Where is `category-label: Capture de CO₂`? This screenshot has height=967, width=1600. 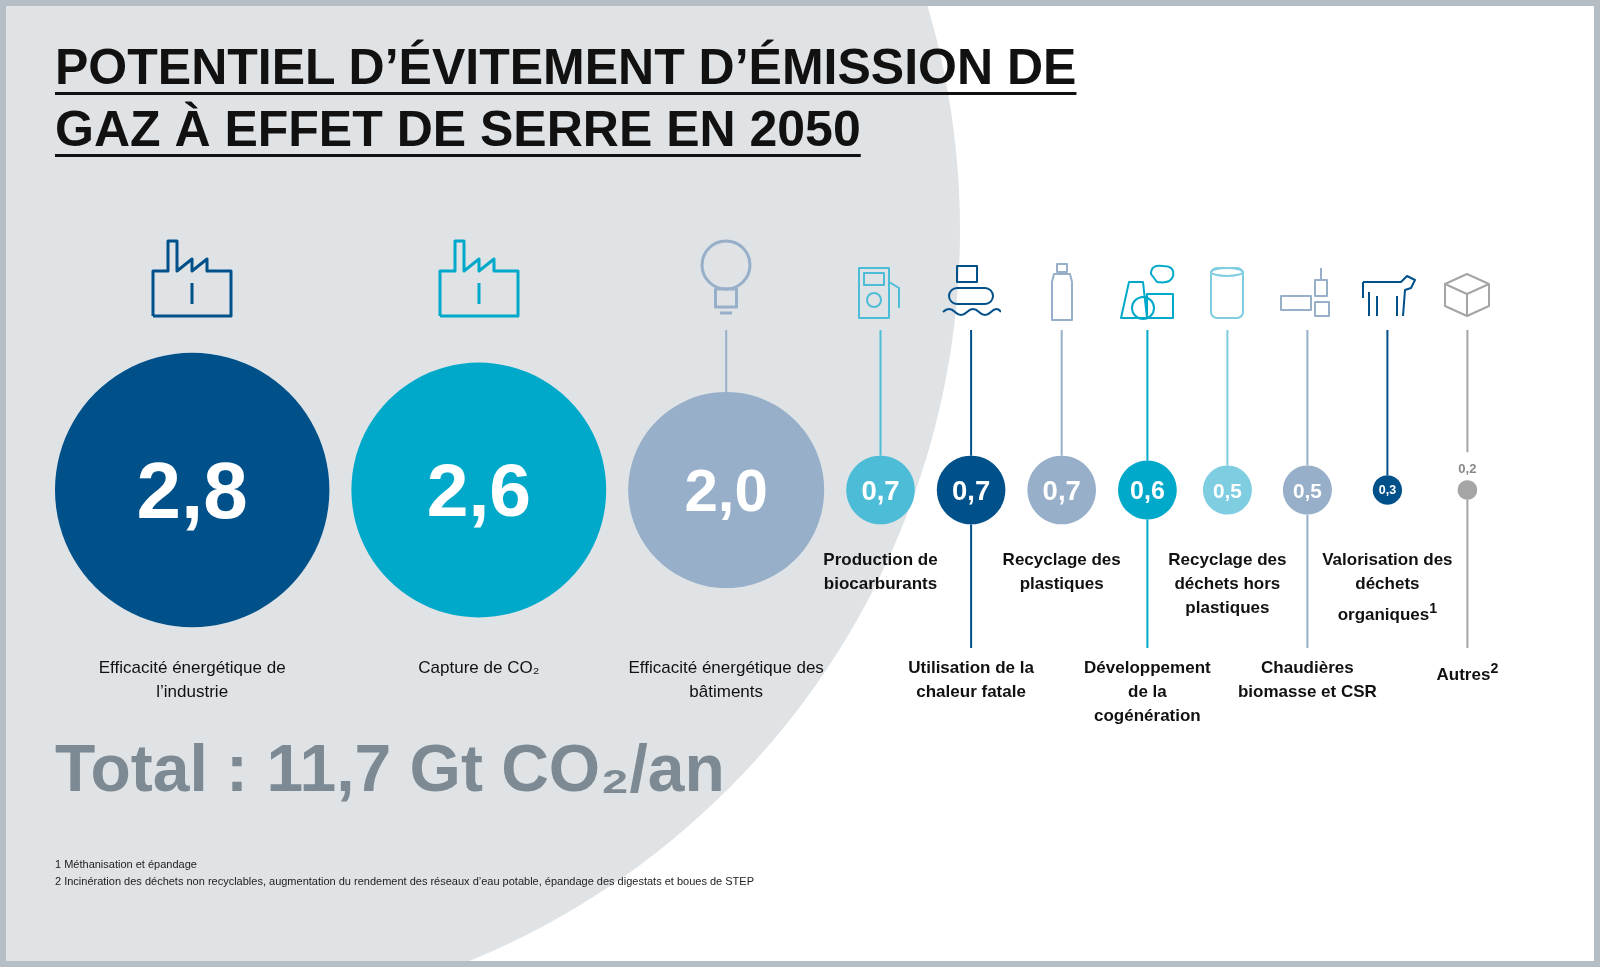 category-label: Capture de CO₂ is located at coordinates (479, 668).